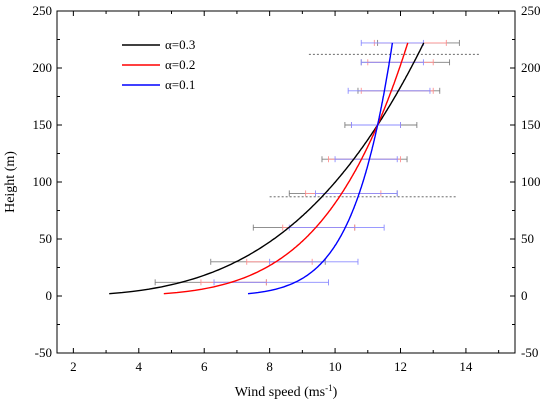  I want to click on plot-decorations, so click(374, 125).